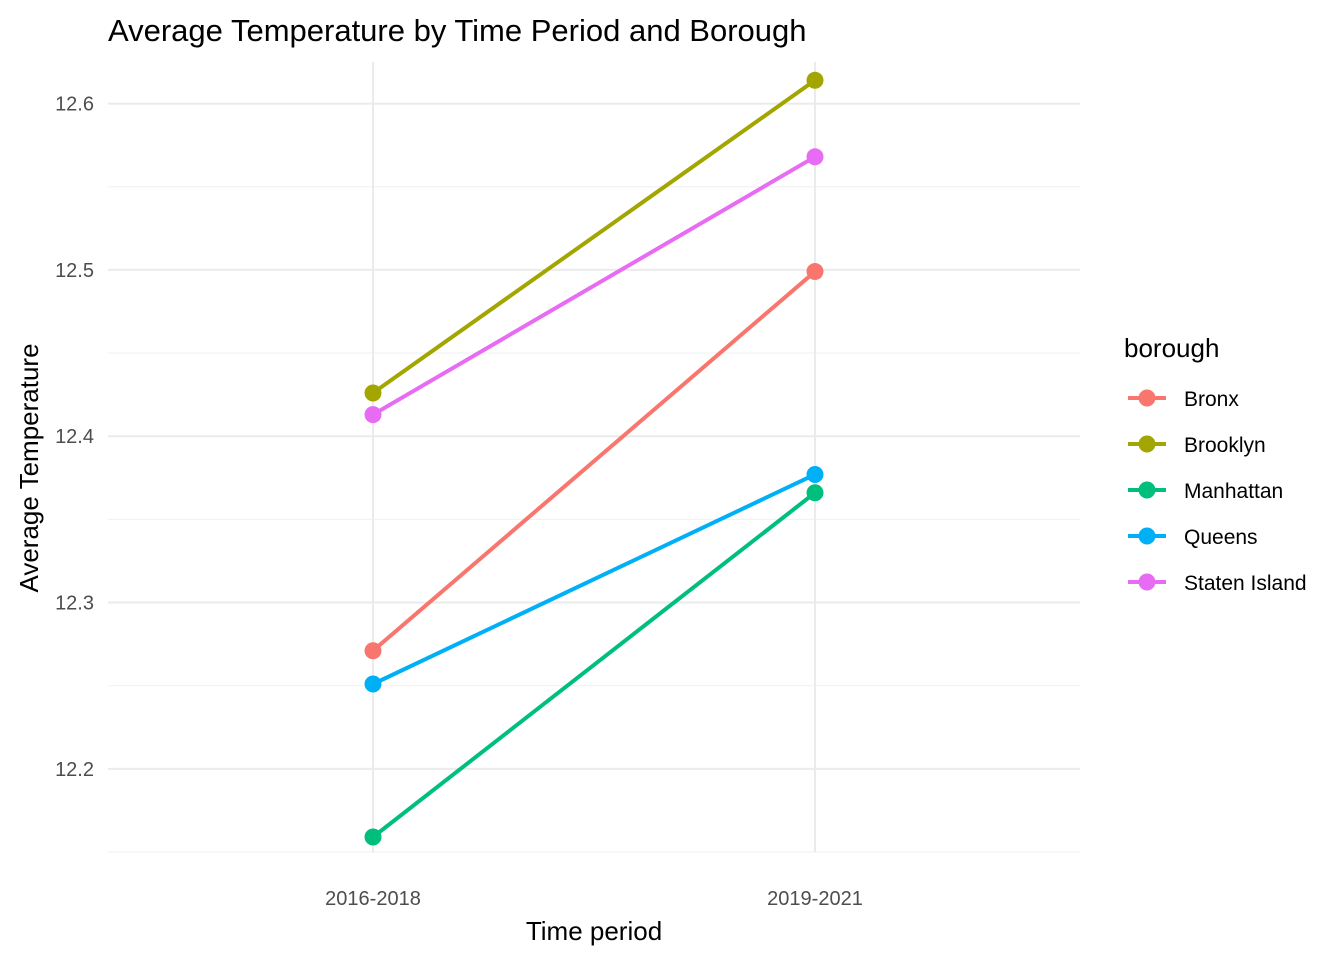  I want to click on y-tick-label: 12.2, so click(74, 770).